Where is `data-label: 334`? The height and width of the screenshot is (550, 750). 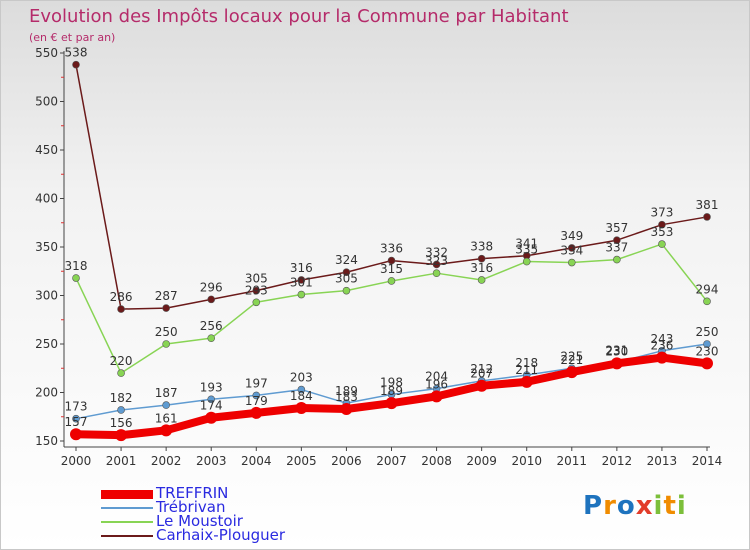 data-label: 334 is located at coordinates (571, 251).